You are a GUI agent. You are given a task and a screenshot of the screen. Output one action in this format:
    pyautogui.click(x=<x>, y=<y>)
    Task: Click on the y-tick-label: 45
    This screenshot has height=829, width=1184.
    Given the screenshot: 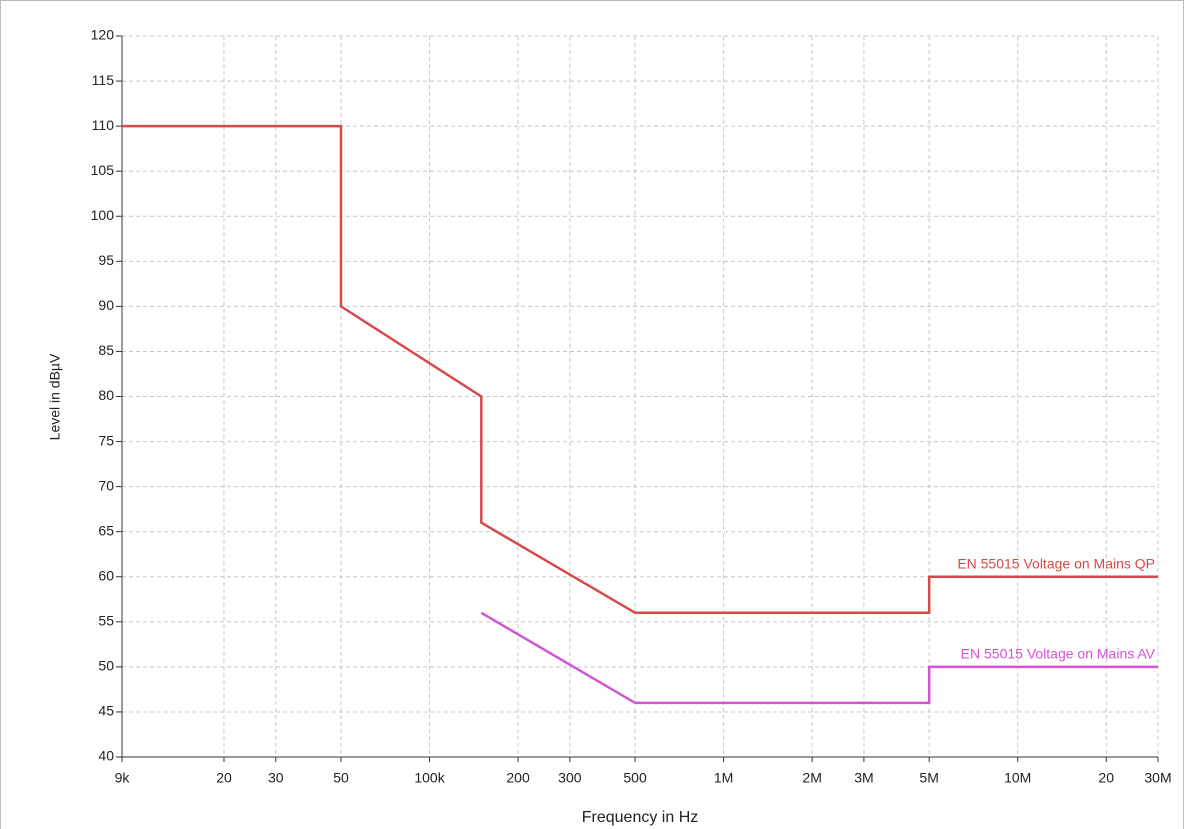 What is the action you would take?
    pyautogui.click(x=106, y=711)
    